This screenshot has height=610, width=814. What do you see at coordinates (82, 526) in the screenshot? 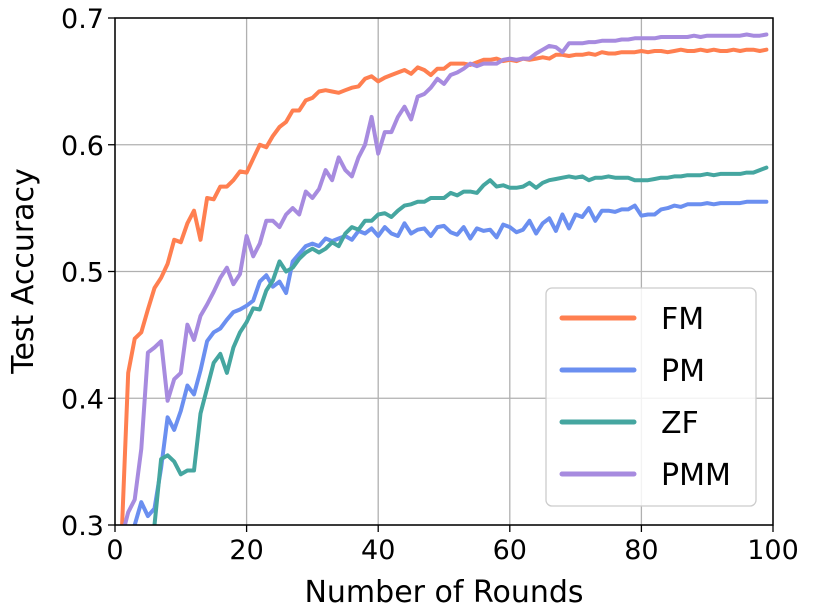
I see `y-tick-label: 0.3` at bounding box center [82, 526].